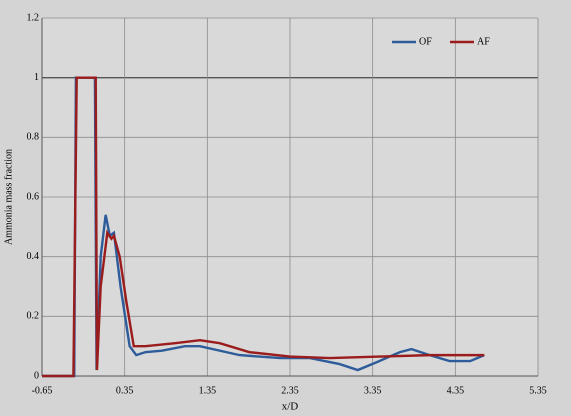 Image resolution: width=571 pixels, height=416 pixels. I want to click on y-tick-label: 0.4, so click(33, 256).